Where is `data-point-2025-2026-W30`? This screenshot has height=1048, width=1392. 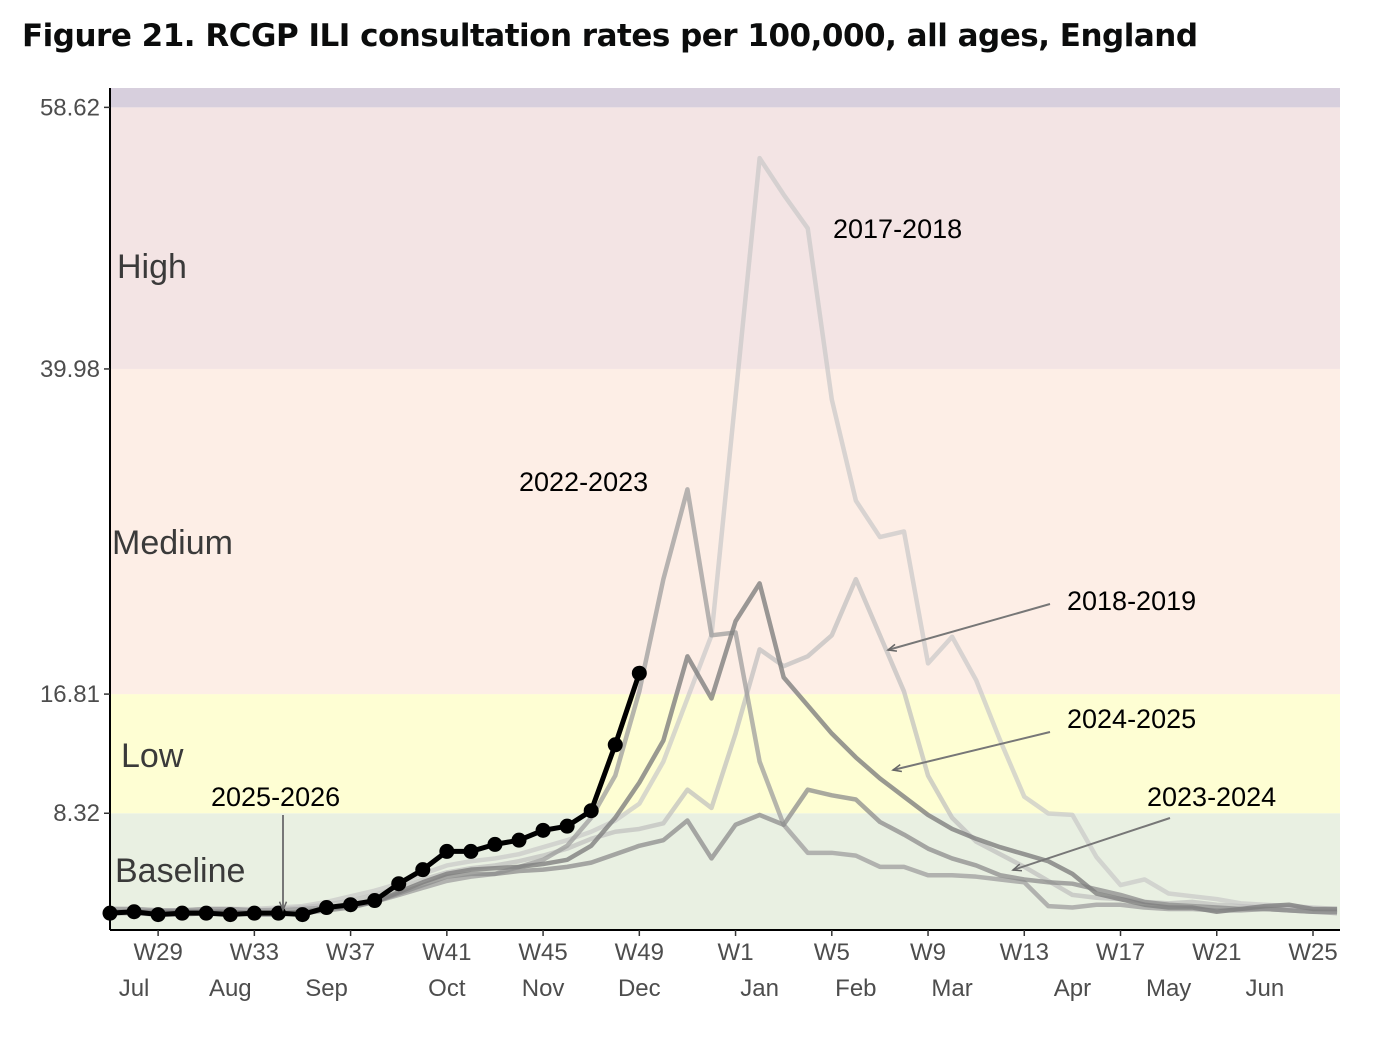
data-point-2025-2026-W30 is located at coordinates (182, 913).